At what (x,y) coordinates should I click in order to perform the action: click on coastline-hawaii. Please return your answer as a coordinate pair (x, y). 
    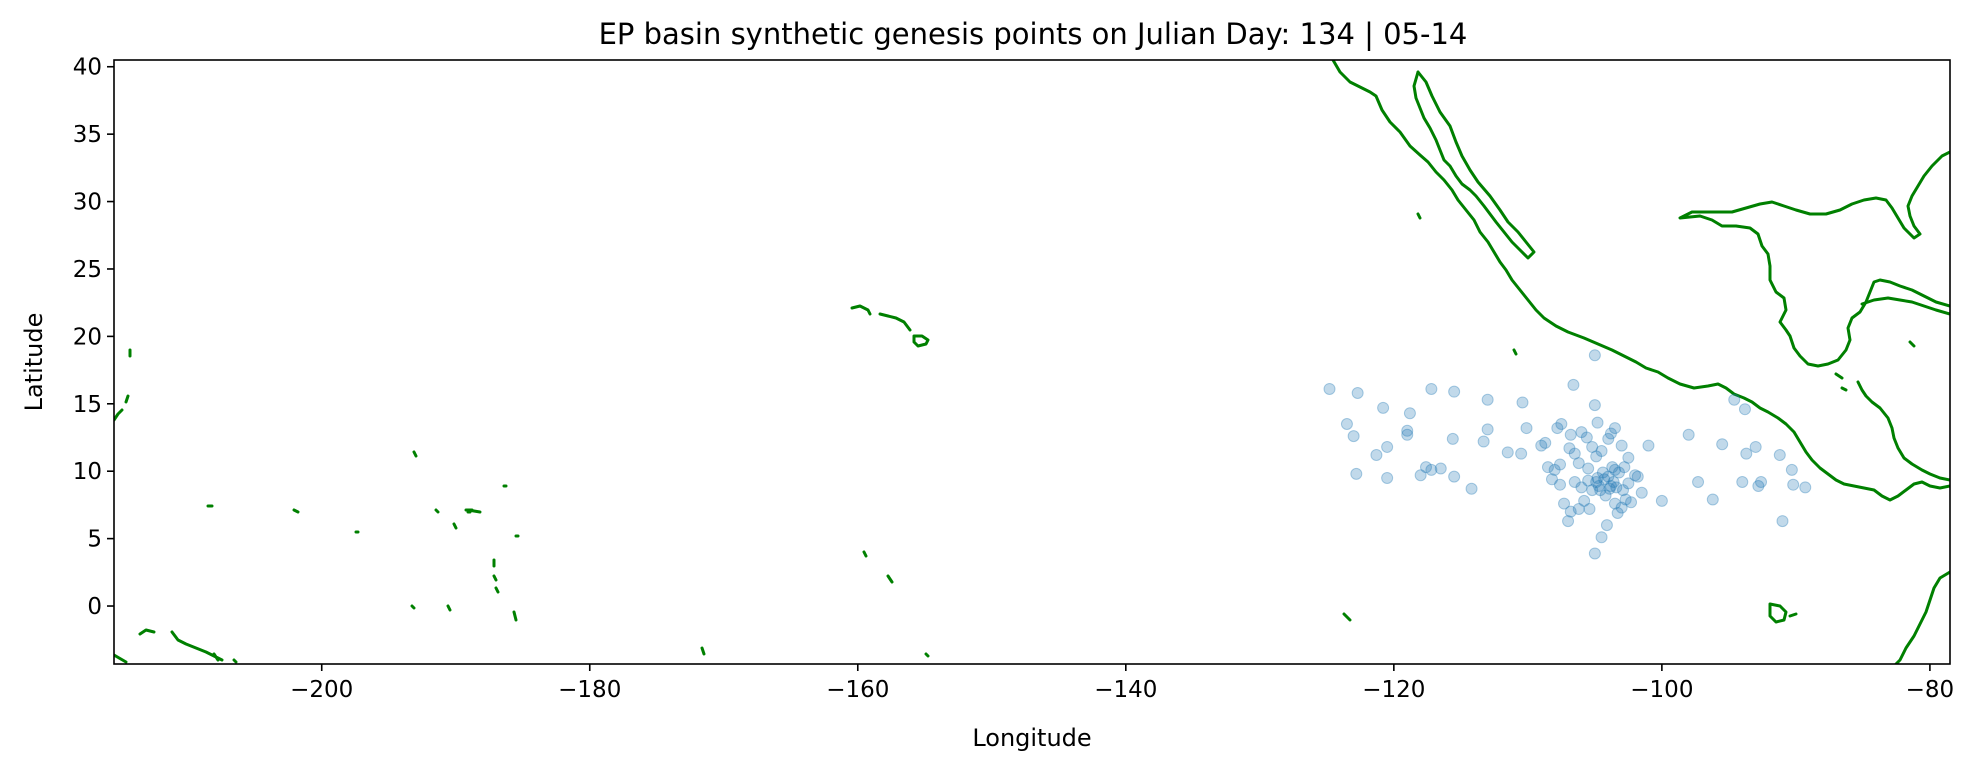
    Looking at the image, I should click on (890, 326).